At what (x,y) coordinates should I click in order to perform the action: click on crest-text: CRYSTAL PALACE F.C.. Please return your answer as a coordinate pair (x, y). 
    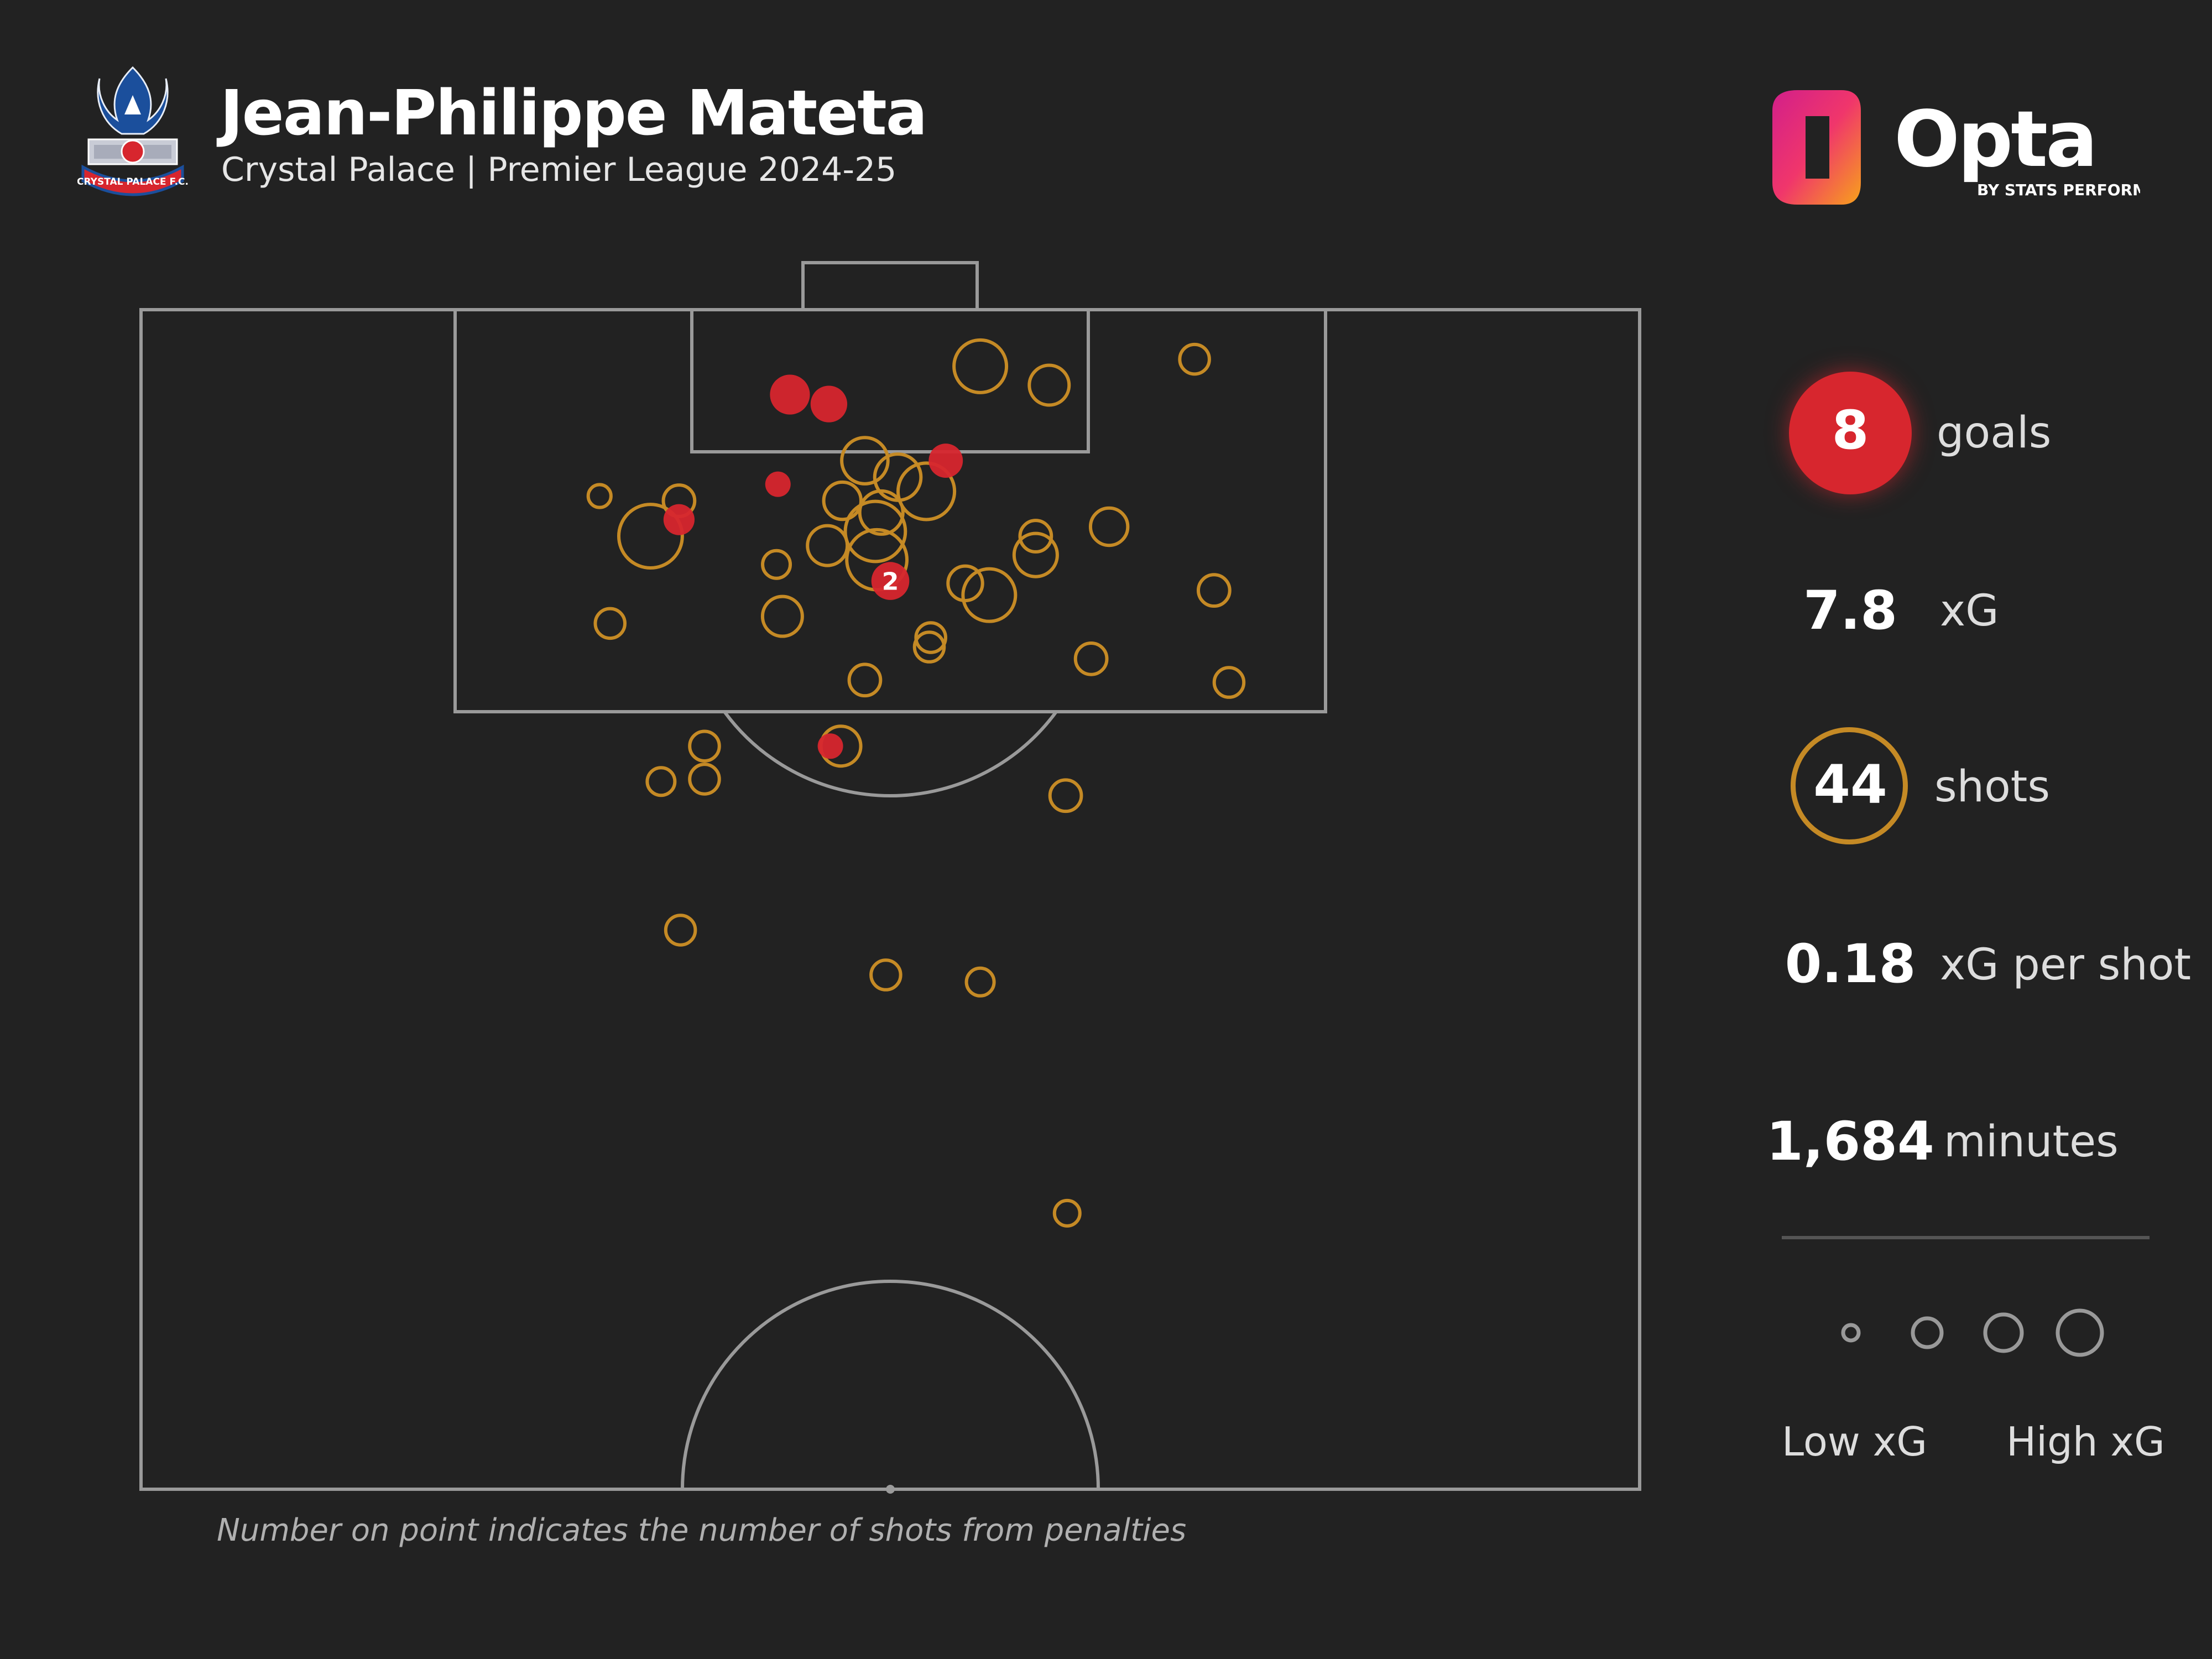
    Looking at the image, I should click on (133, 182).